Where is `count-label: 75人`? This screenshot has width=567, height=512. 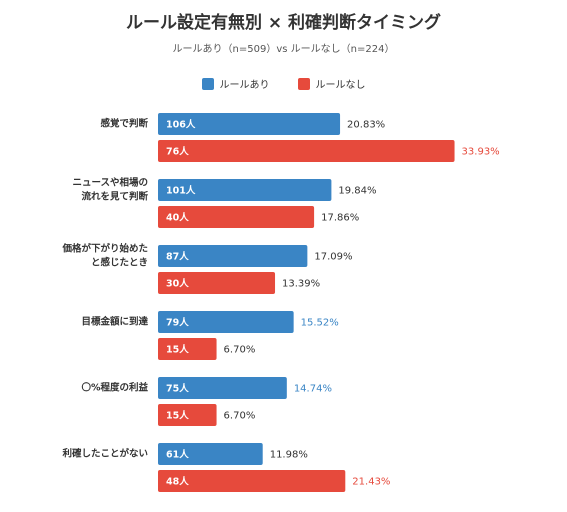
count-label: 75人 is located at coordinates (177, 389).